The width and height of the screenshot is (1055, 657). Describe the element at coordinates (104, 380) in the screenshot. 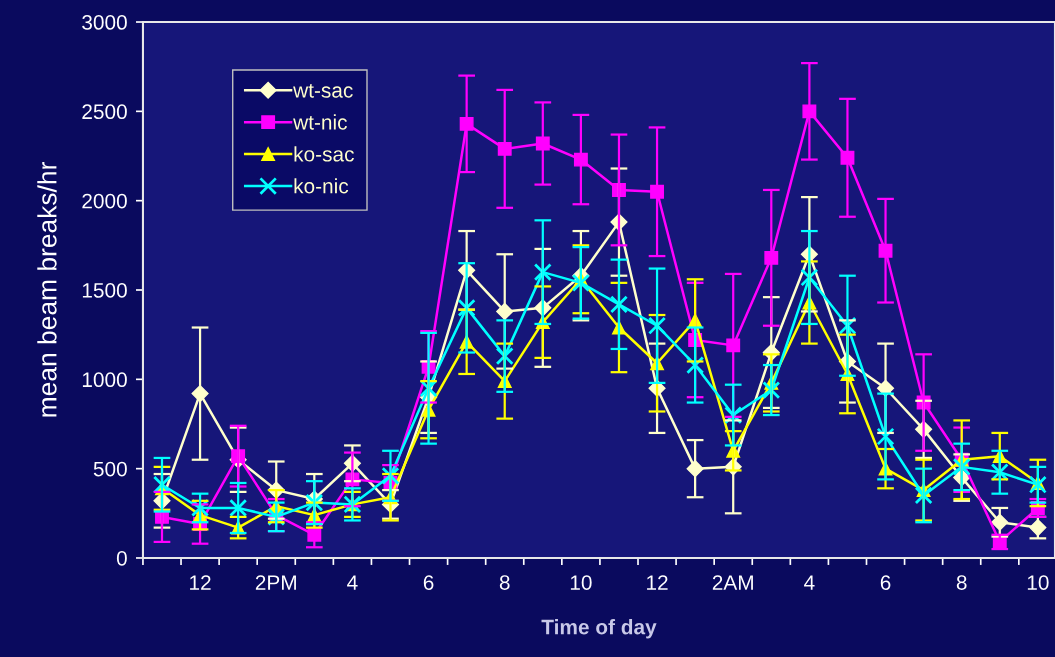

I see `y-tick-label: 1000` at that location.